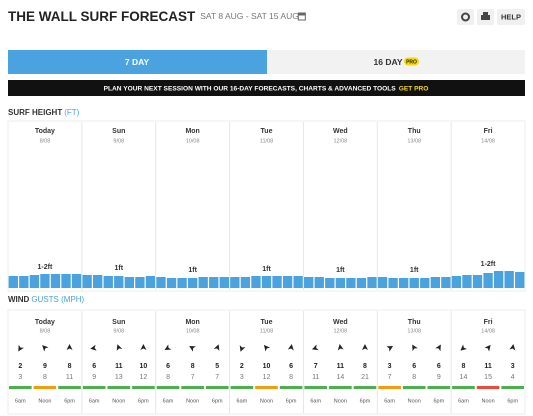 This screenshot has height=416, width=533. I want to click on day-date: 9/08, so click(118, 141).